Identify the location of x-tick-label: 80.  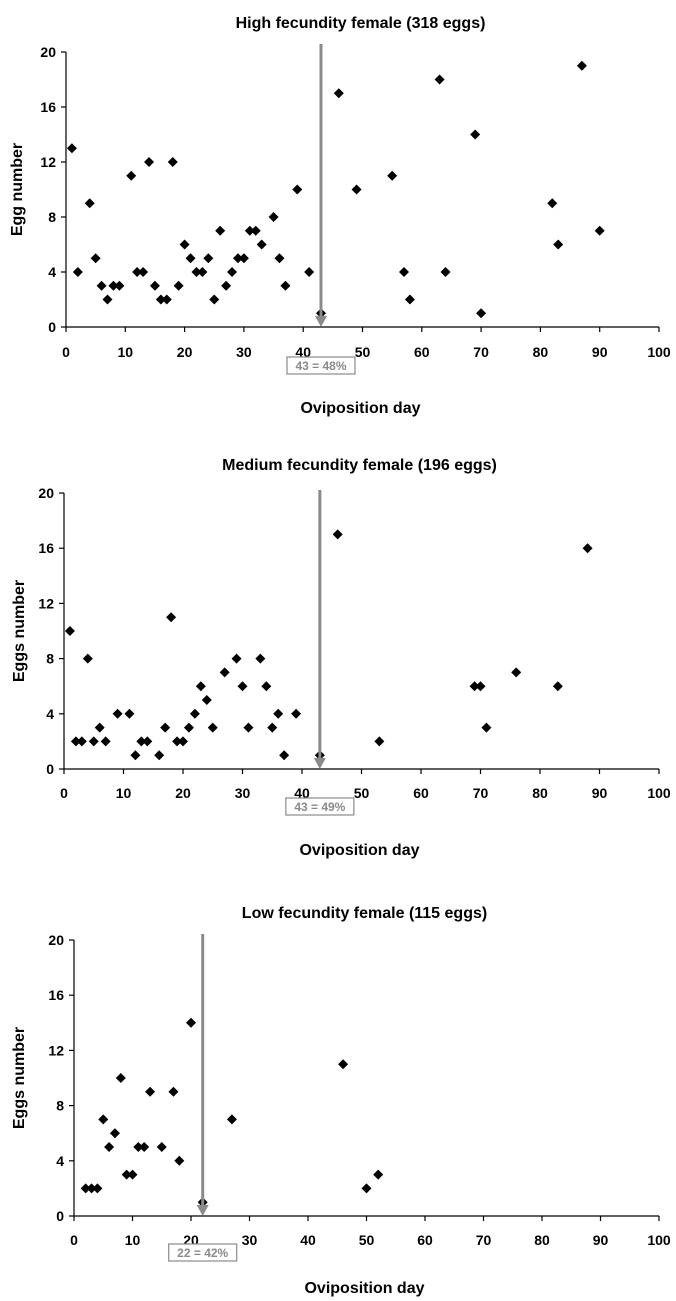
(541, 352).